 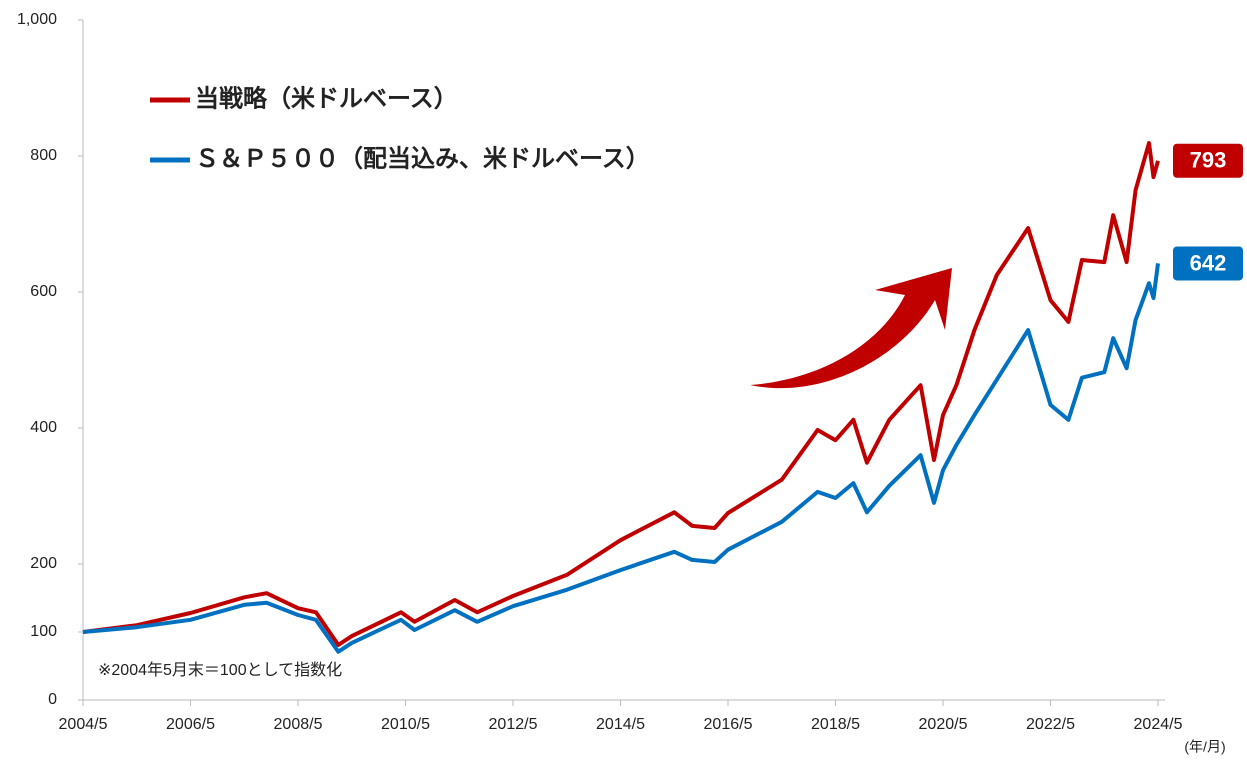 What do you see at coordinates (835, 724) in the screenshot?
I see `x-tick-label: 2018/5` at bounding box center [835, 724].